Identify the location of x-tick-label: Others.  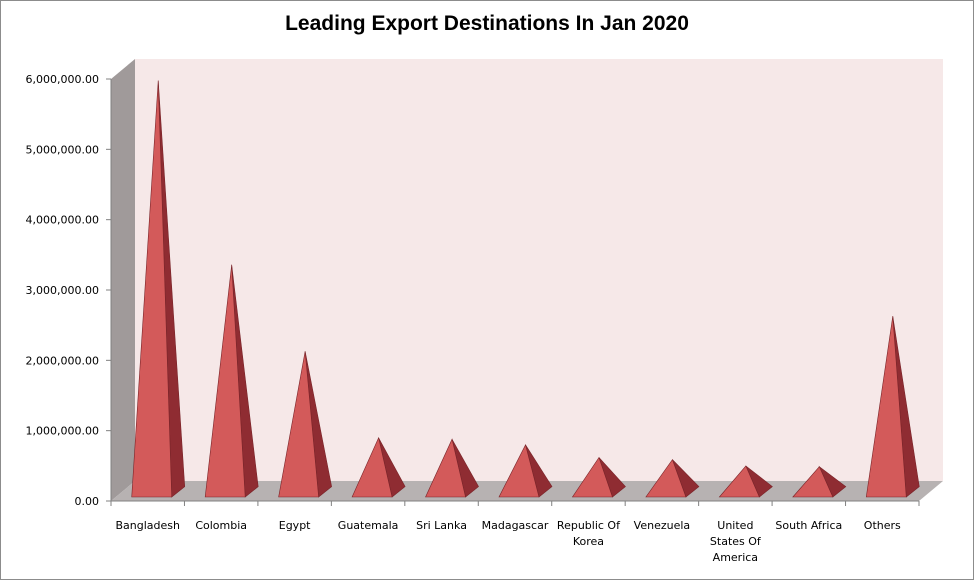
(882, 525).